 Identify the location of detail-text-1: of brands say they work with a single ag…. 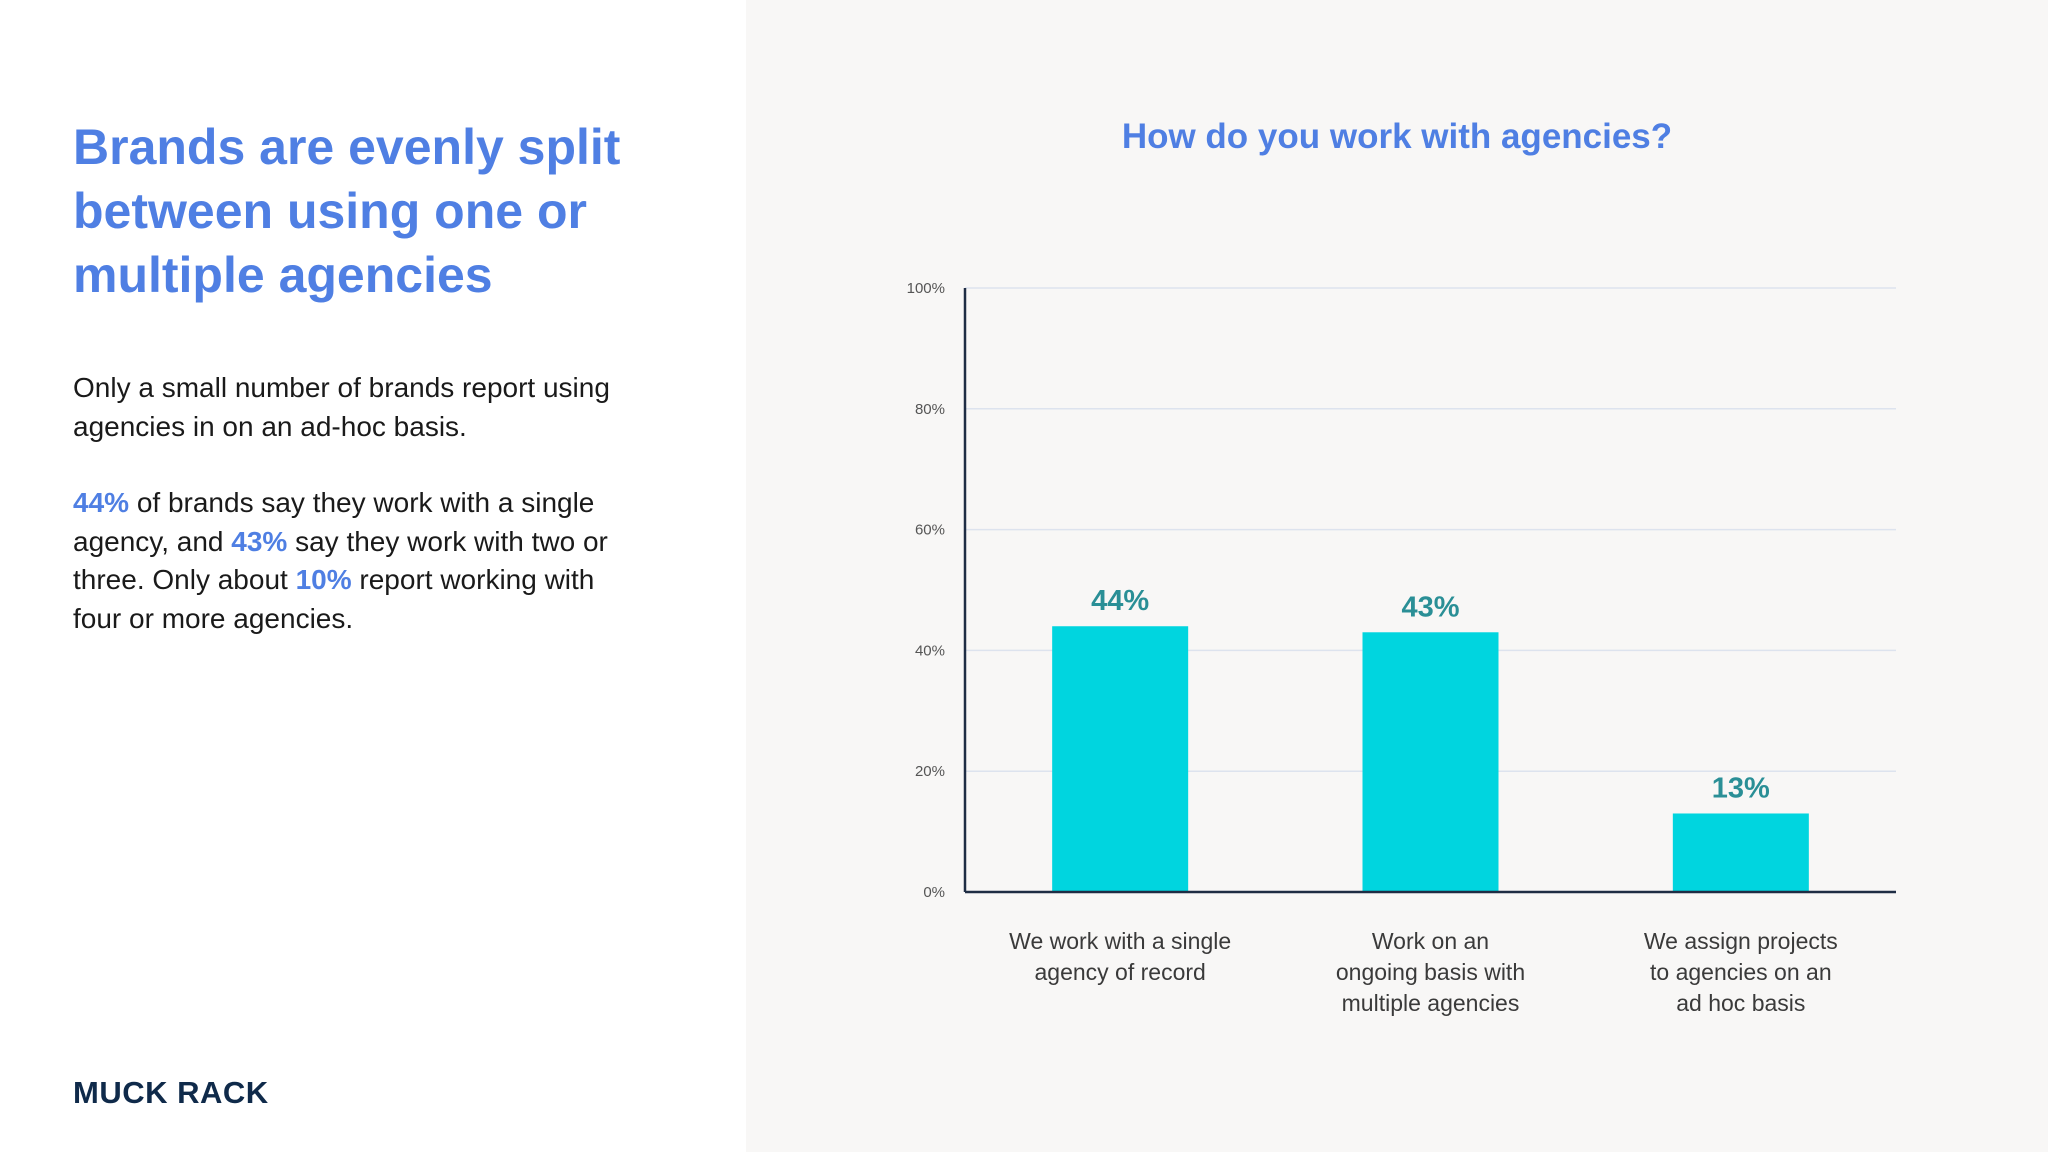
(334, 522).